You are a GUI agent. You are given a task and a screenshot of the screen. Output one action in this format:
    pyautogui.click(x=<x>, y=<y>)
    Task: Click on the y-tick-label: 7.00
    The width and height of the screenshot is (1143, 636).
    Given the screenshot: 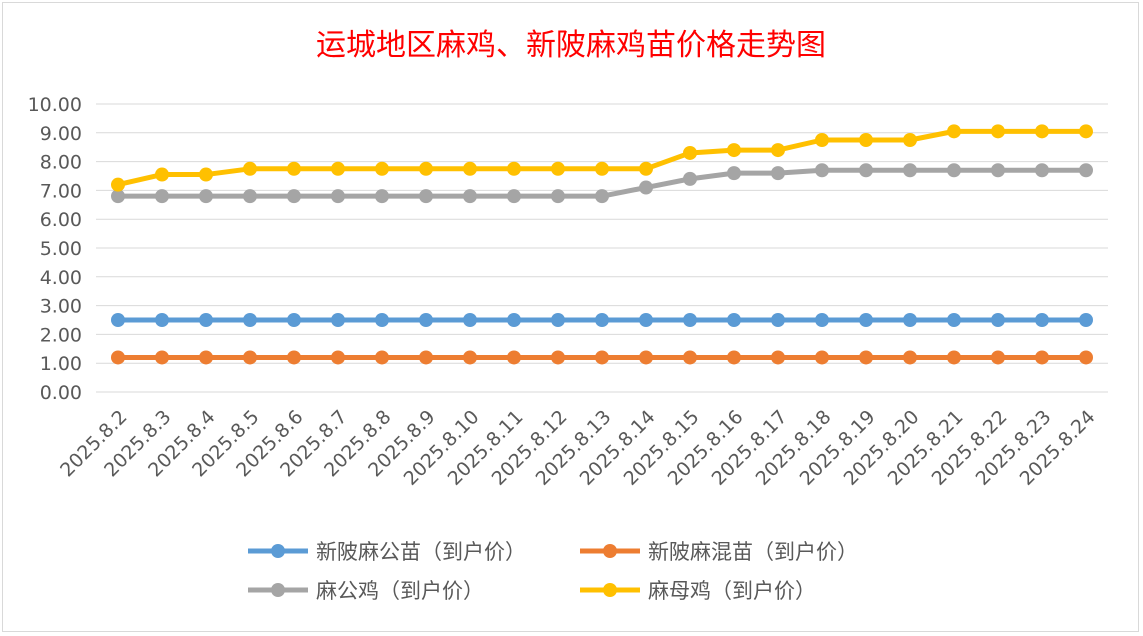 What is the action you would take?
    pyautogui.click(x=61, y=191)
    